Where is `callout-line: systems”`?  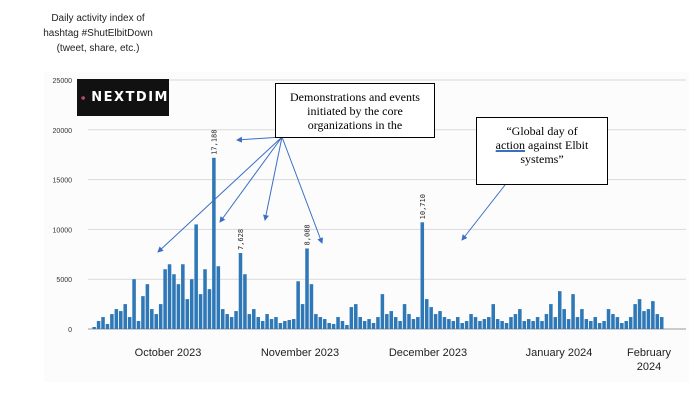 callout-line: systems” is located at coordinates (542, 159).